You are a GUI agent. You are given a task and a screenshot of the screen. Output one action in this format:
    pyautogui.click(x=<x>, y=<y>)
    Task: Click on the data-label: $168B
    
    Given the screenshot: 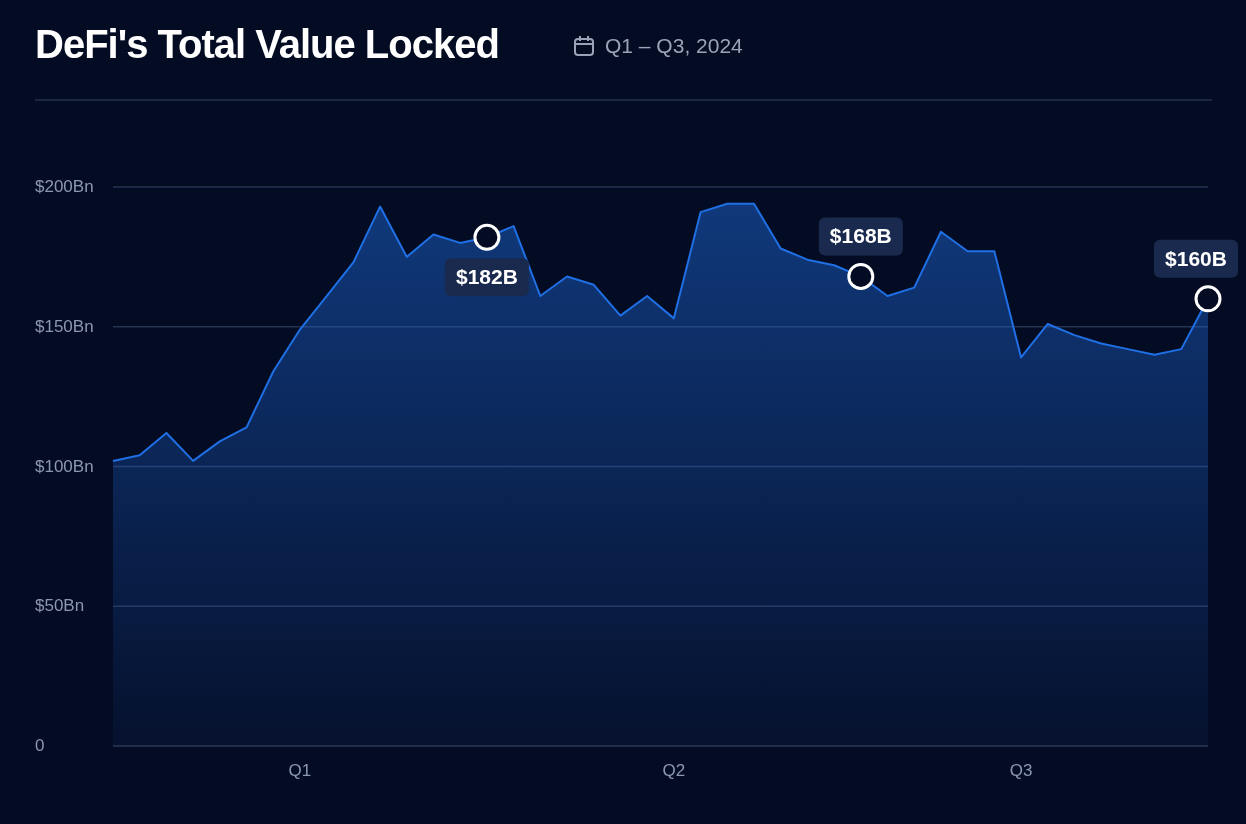 What is the action you would take?
    pyautogui.click(x=860, y=236)
    